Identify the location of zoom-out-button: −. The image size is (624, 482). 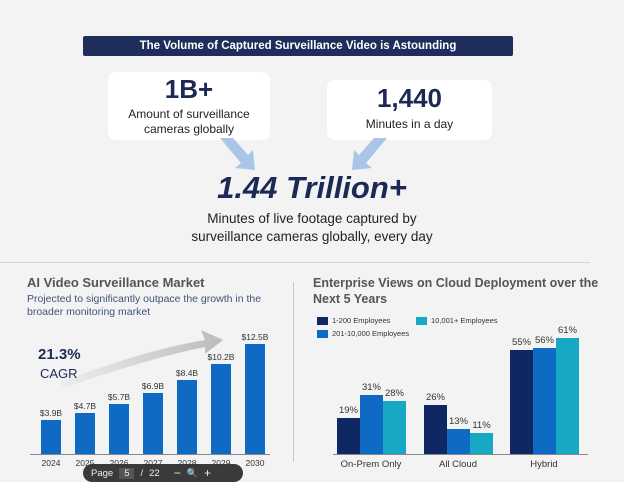
(177, 473).